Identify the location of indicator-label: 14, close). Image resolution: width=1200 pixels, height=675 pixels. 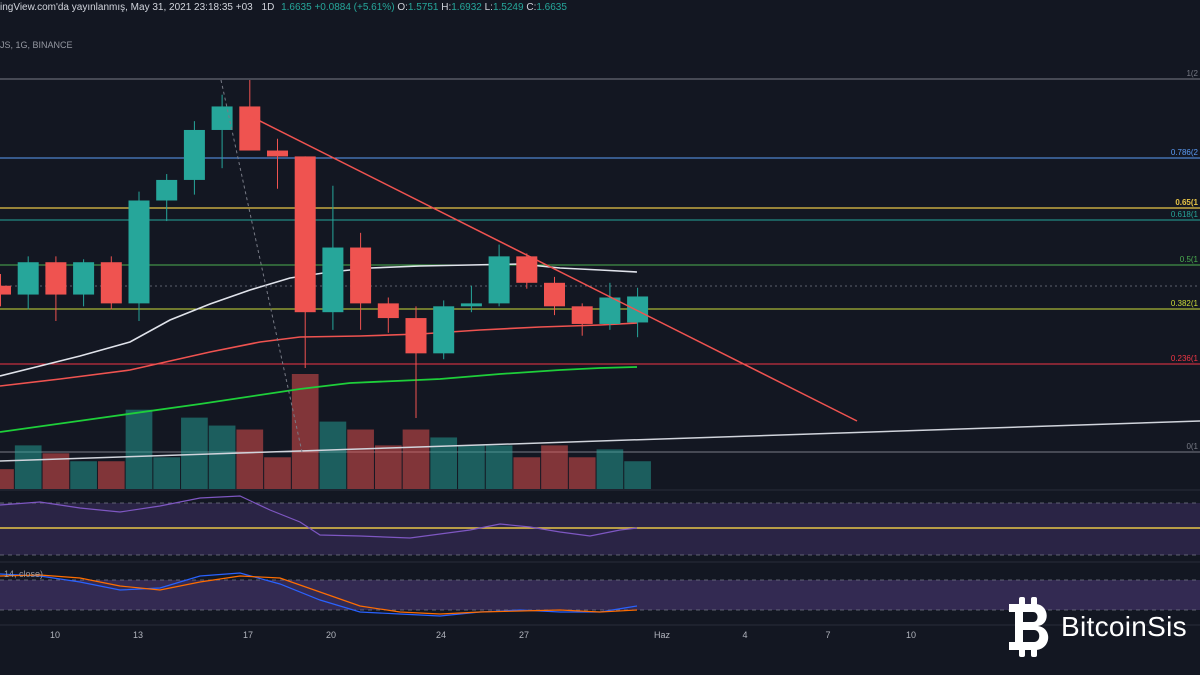
(24, 574).